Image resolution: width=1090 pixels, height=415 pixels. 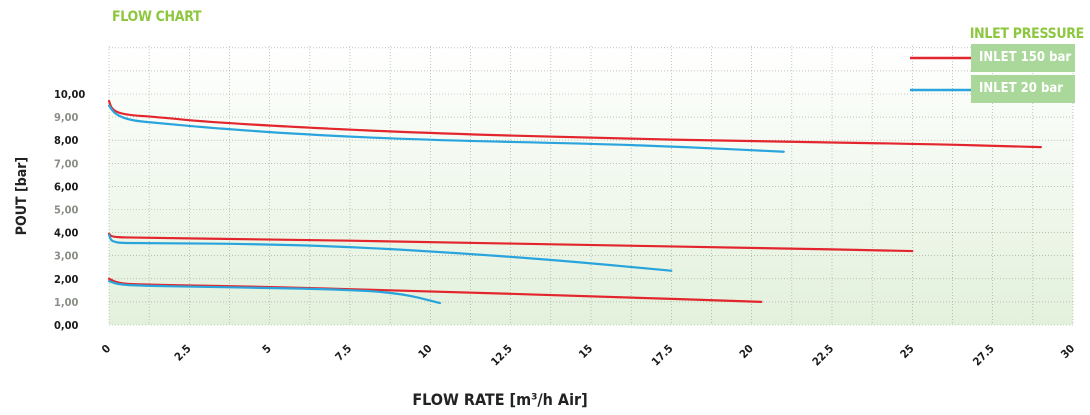 I want to click on legend-item-inlet-150: INLET 150 bar, so click(x=1023, y=58).